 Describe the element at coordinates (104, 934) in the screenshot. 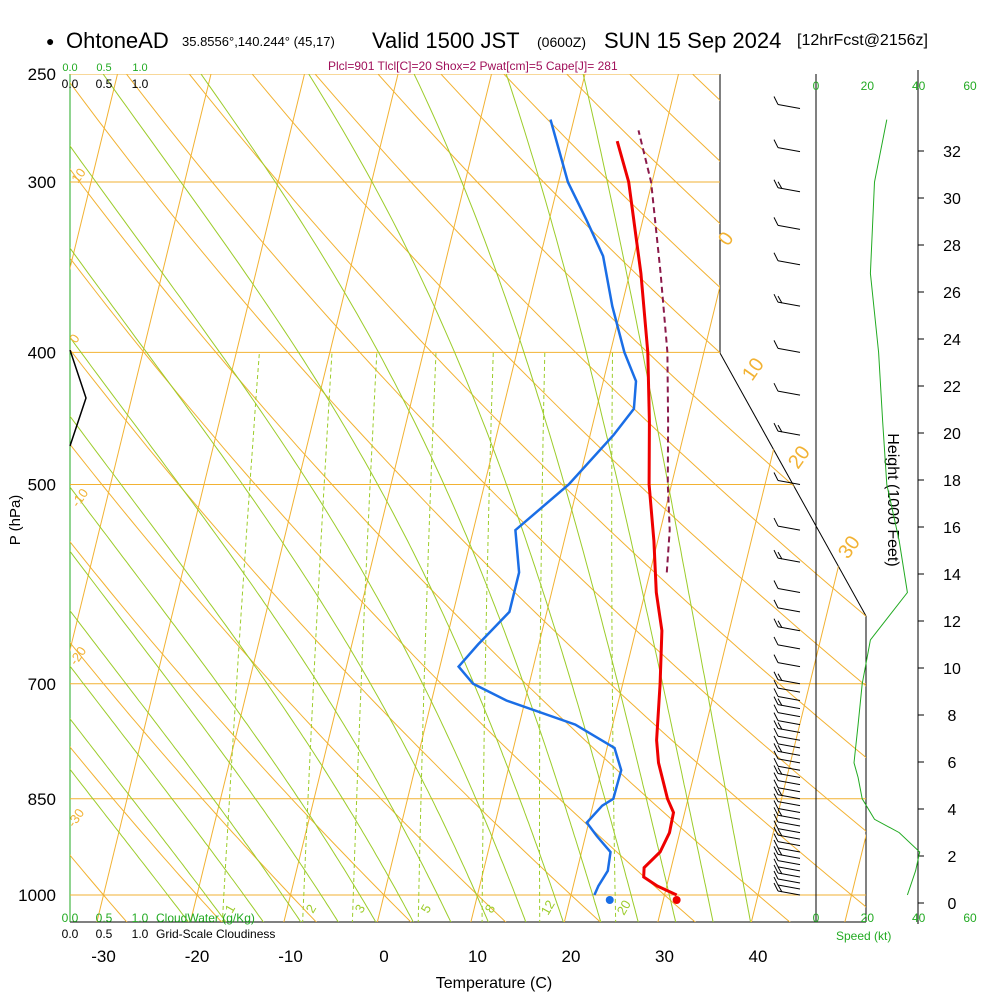

I see `cloudiness-bottom-tick: 0.5` at that location.